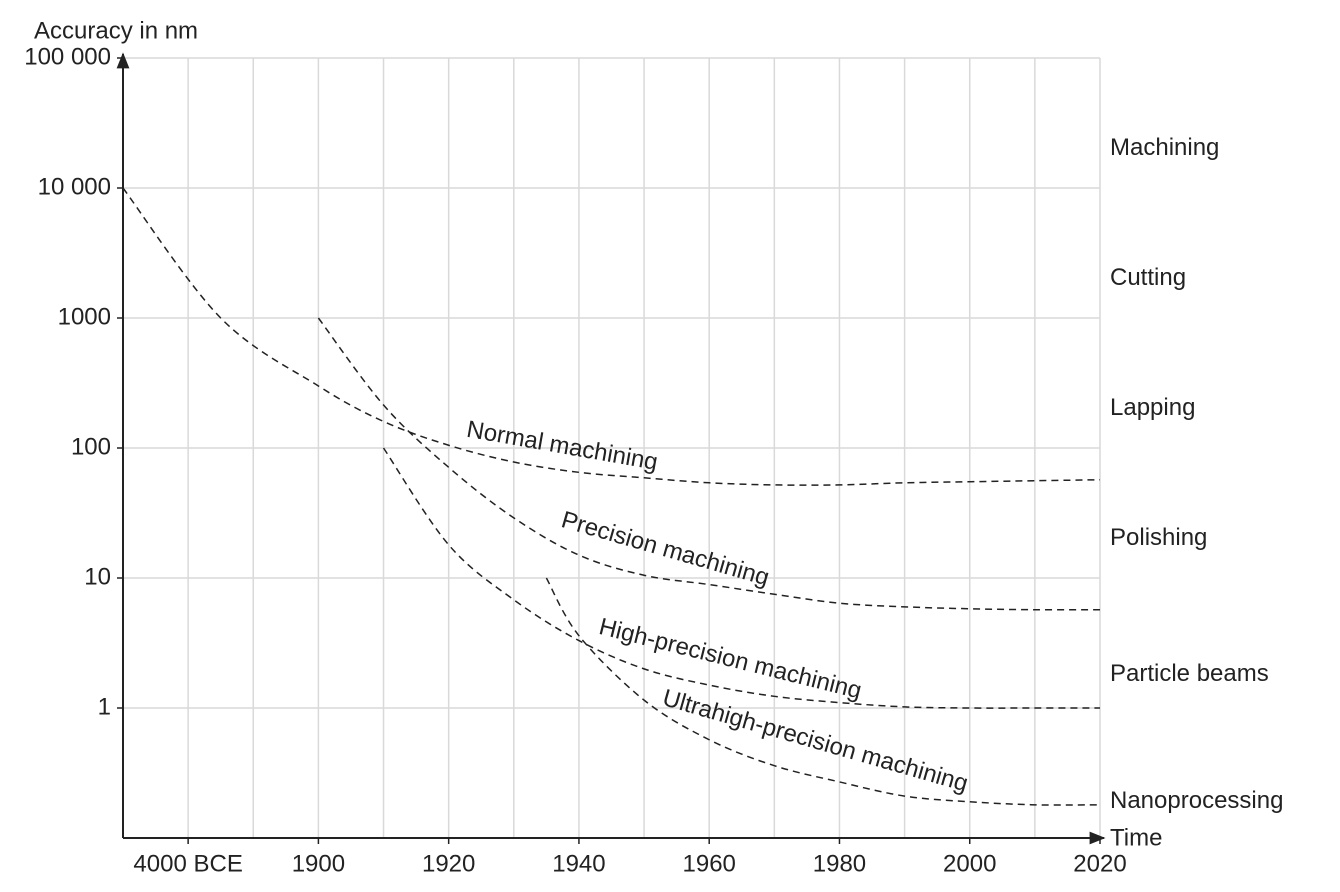 This screenshot has height=892, width=1340. I want to click on region-label: Cutting, so click(1148, 277).